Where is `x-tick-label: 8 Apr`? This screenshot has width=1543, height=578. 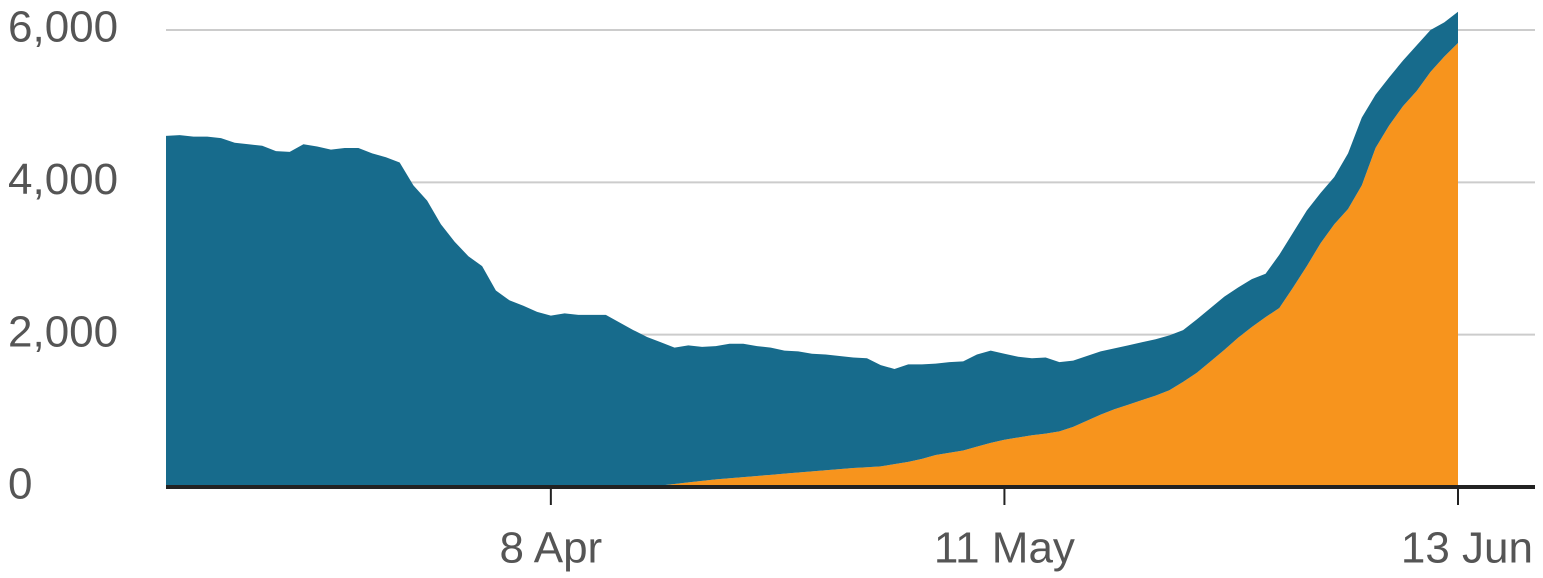
x-tick-label: 8 Apr is located at coordinates (550, 548).